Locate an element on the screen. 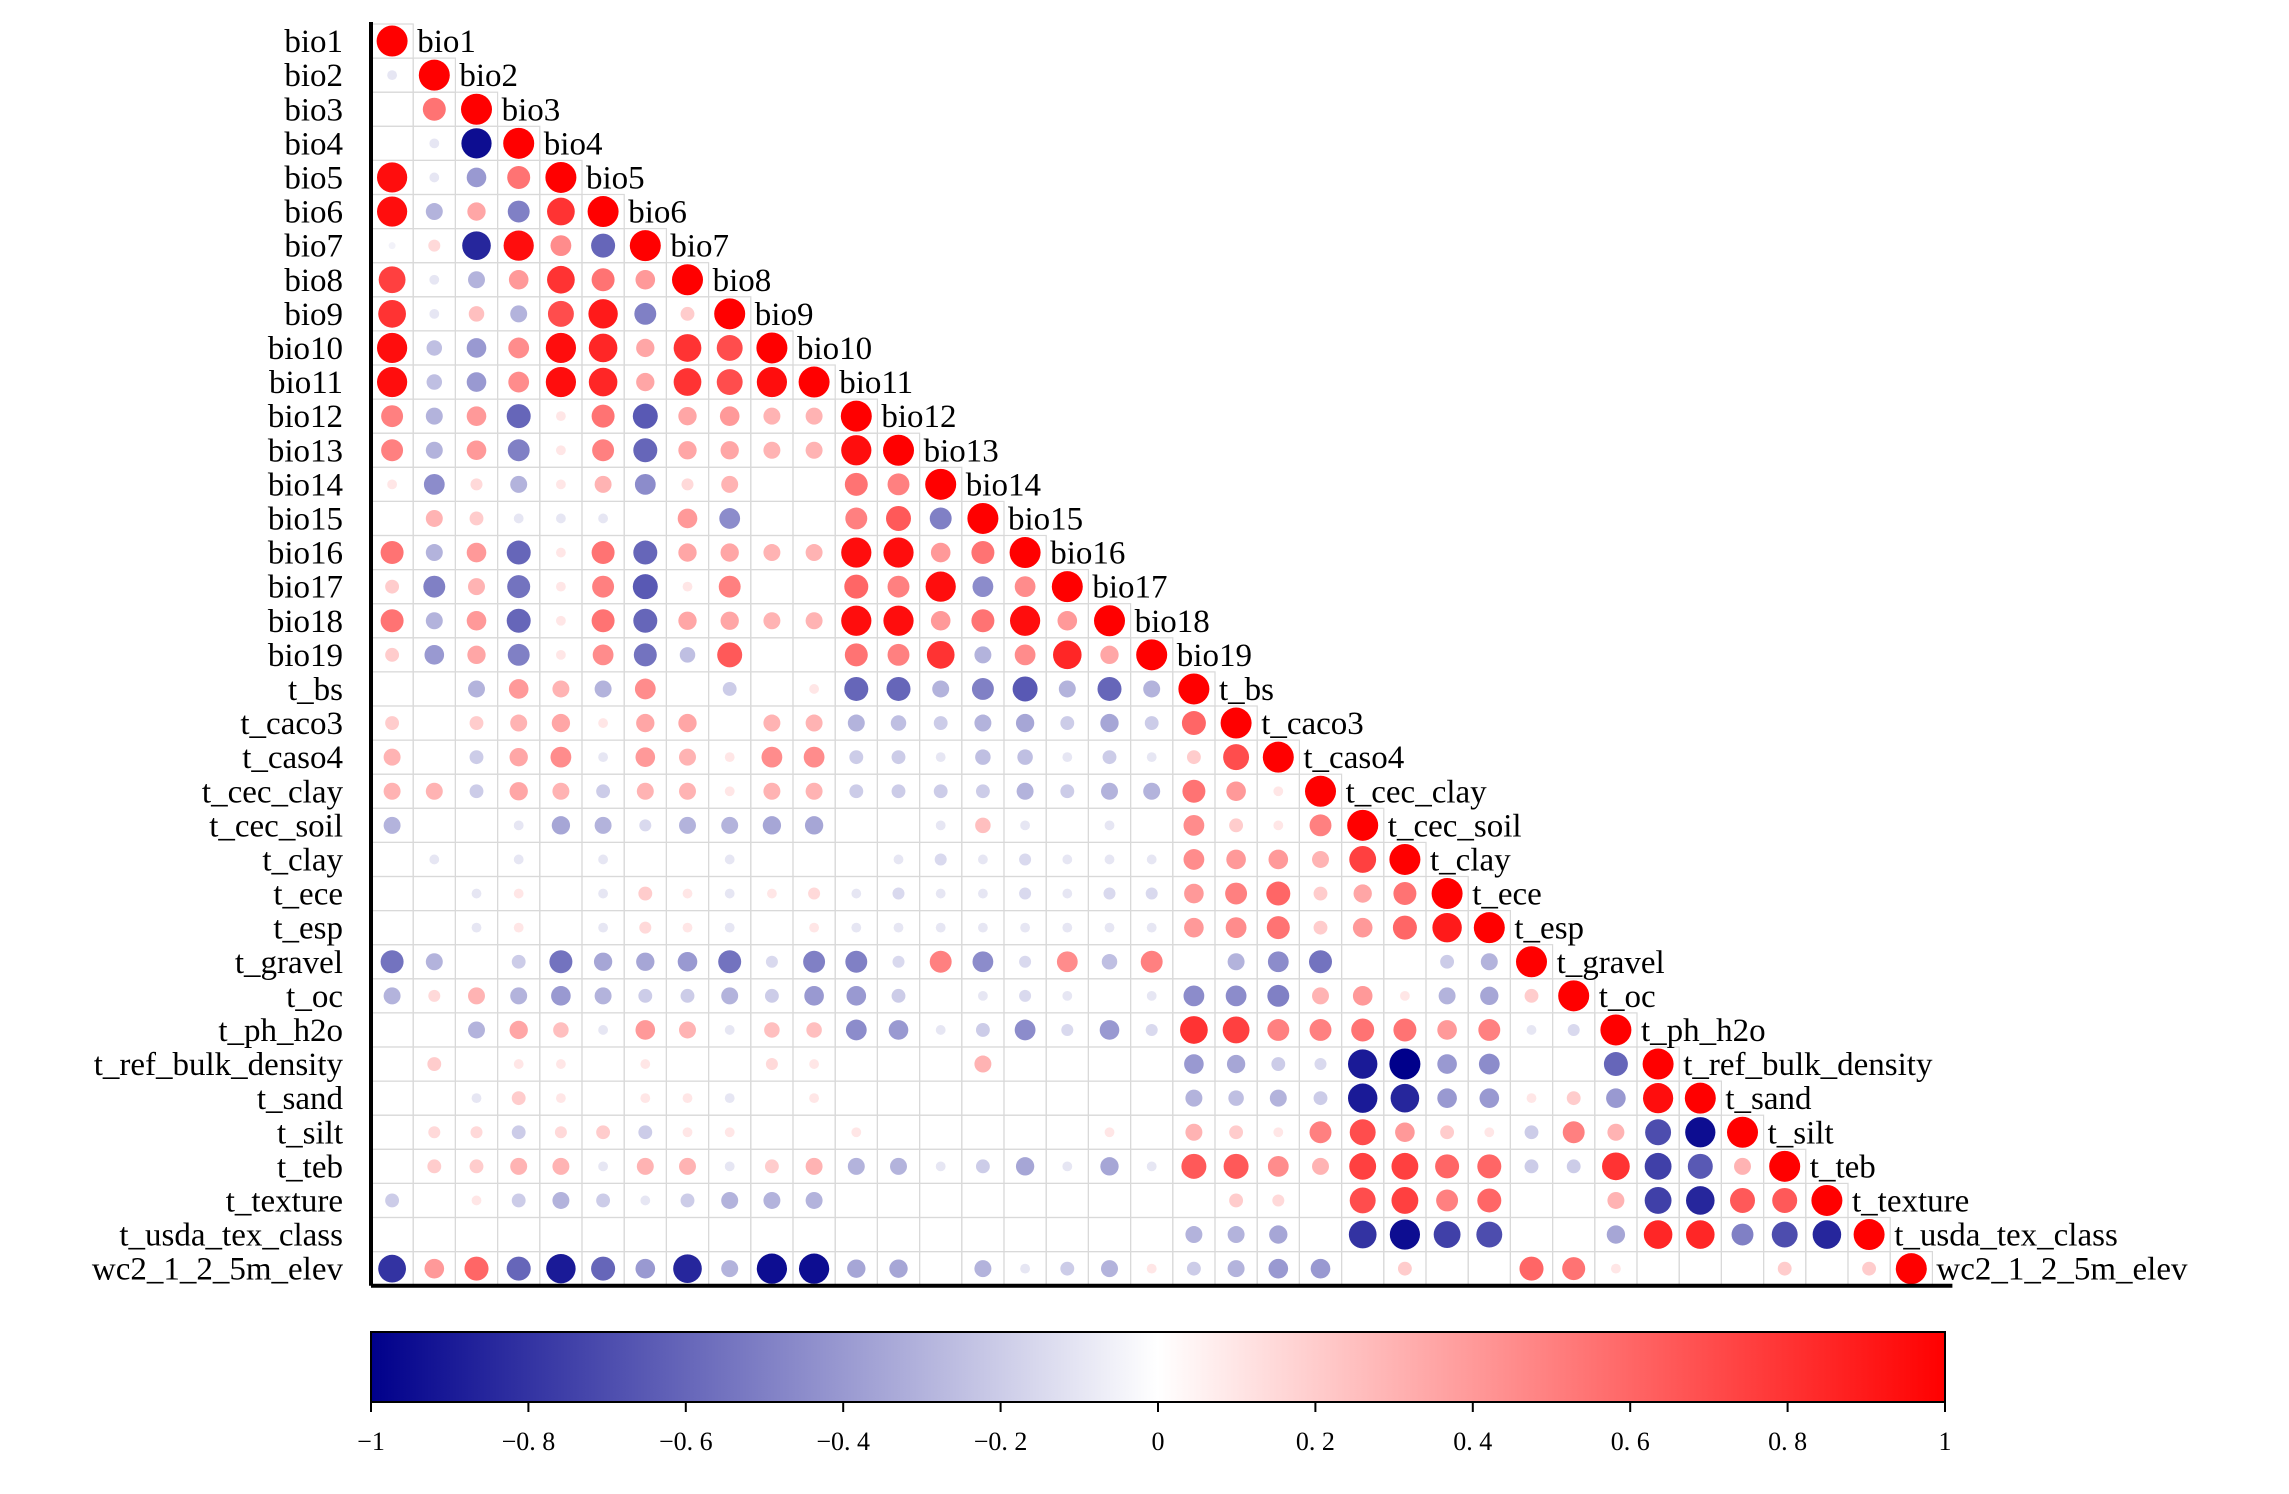  correlation-circle-t_usda_tex_class-bio12 is located at coordinates (856, 1234).